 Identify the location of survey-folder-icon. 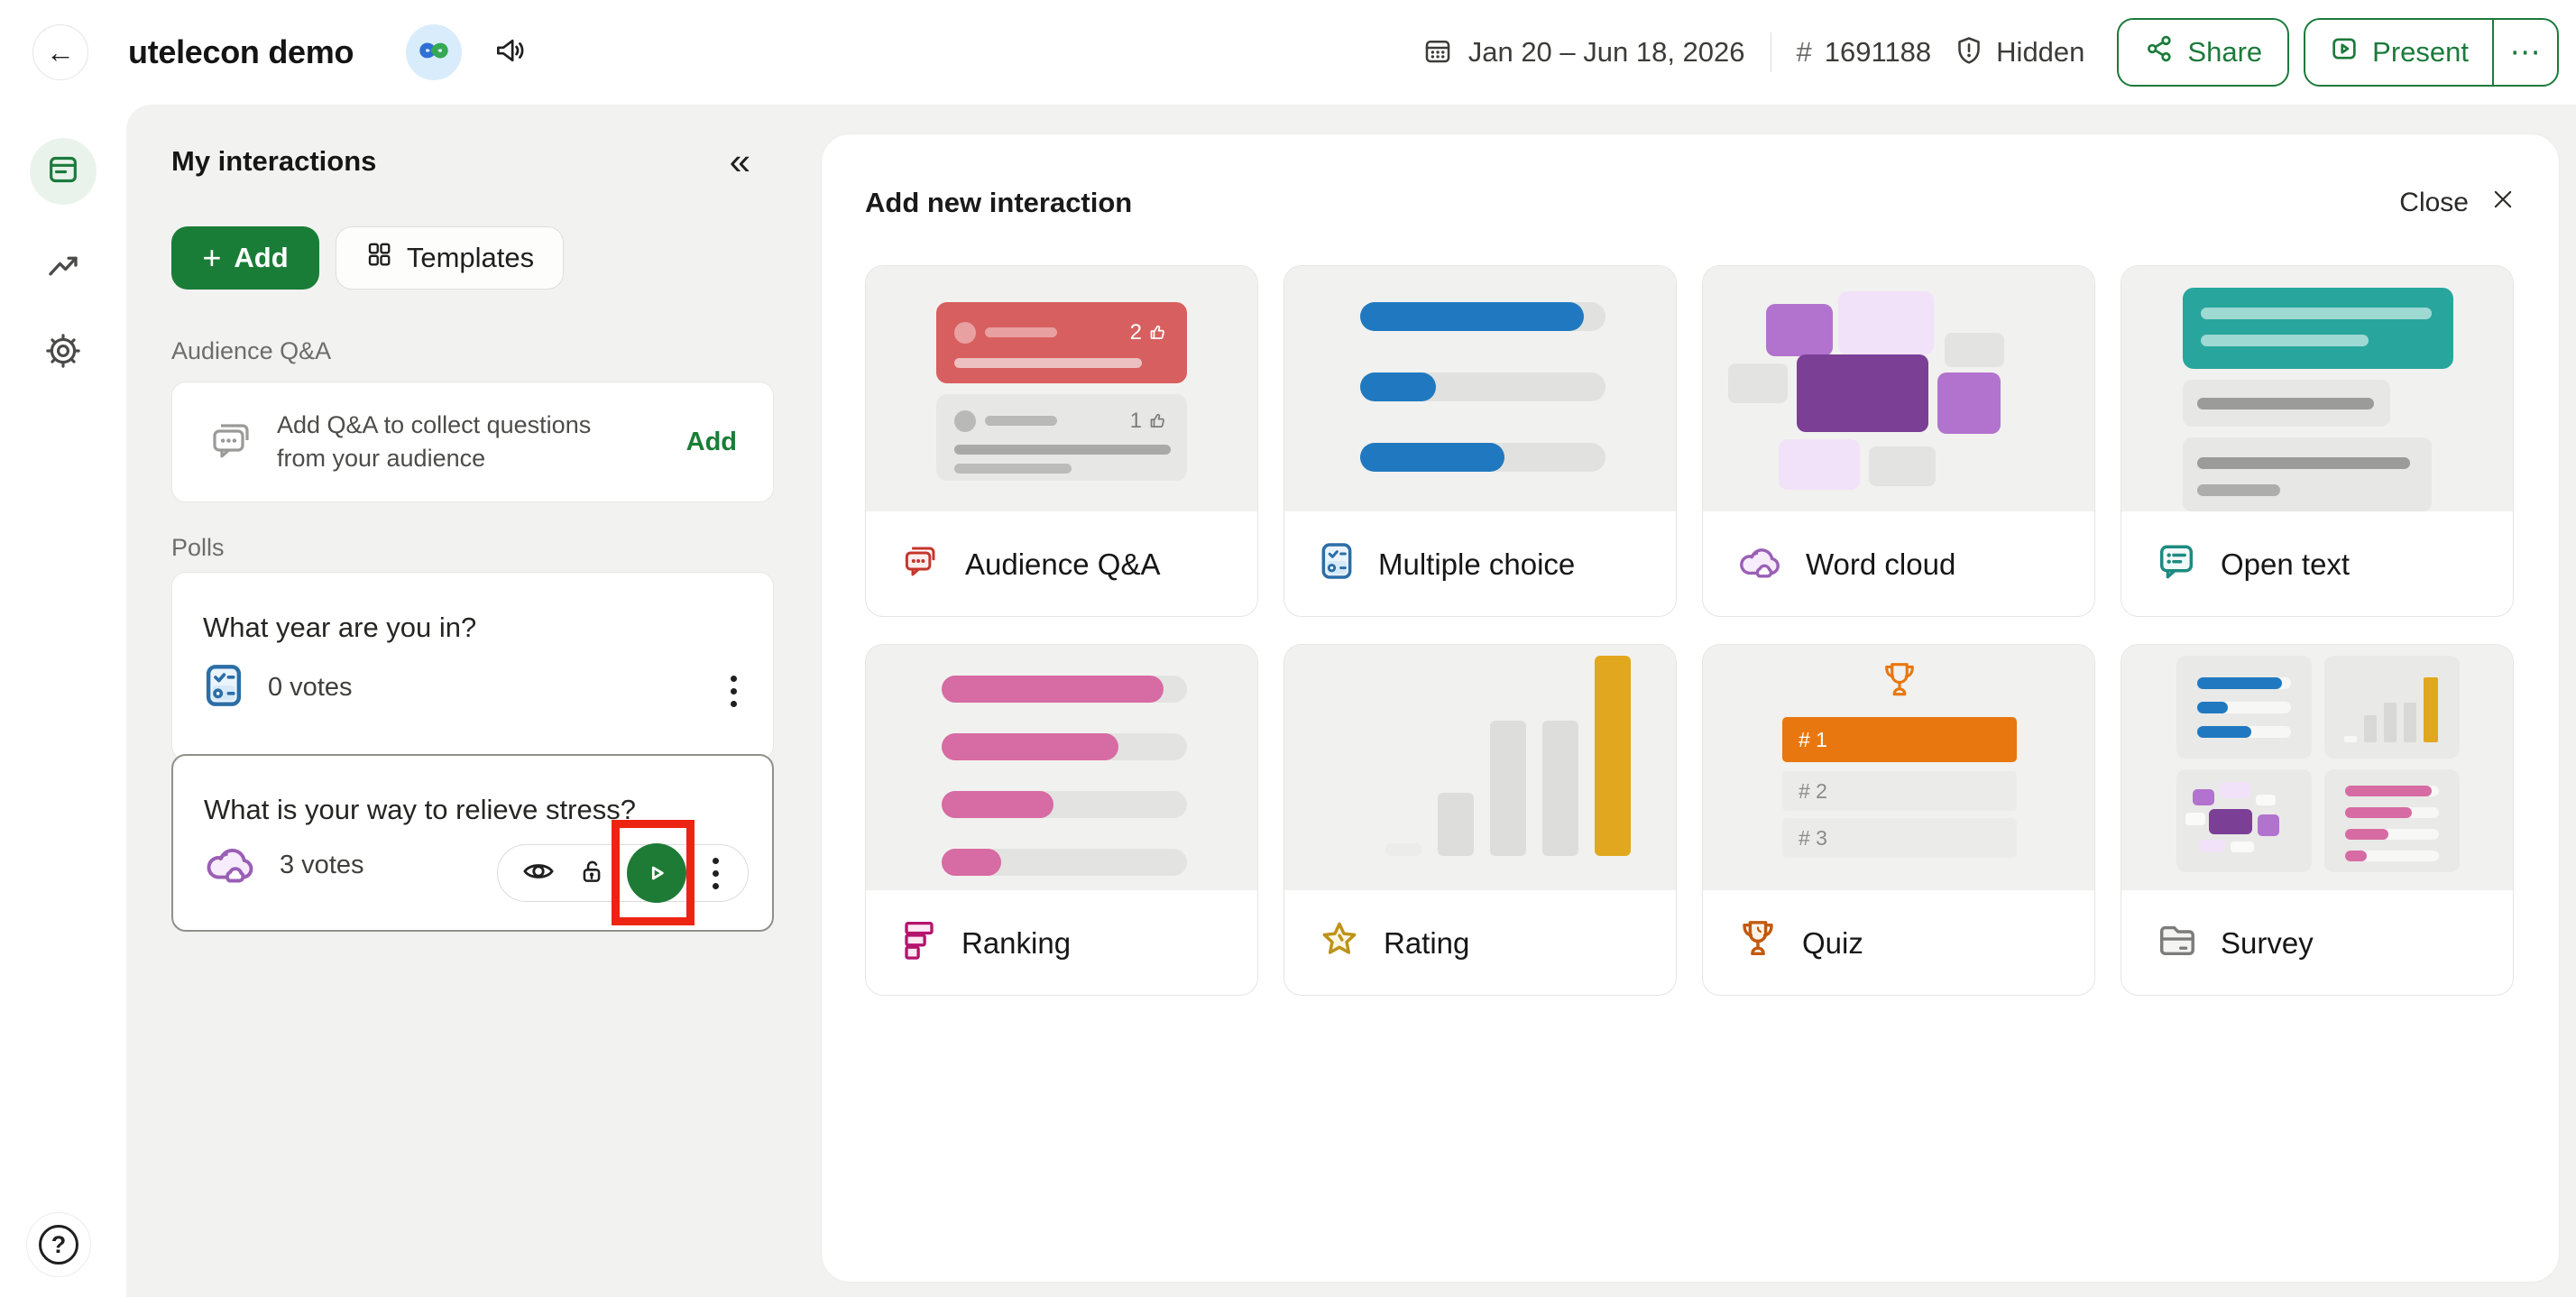
(2177, 943).